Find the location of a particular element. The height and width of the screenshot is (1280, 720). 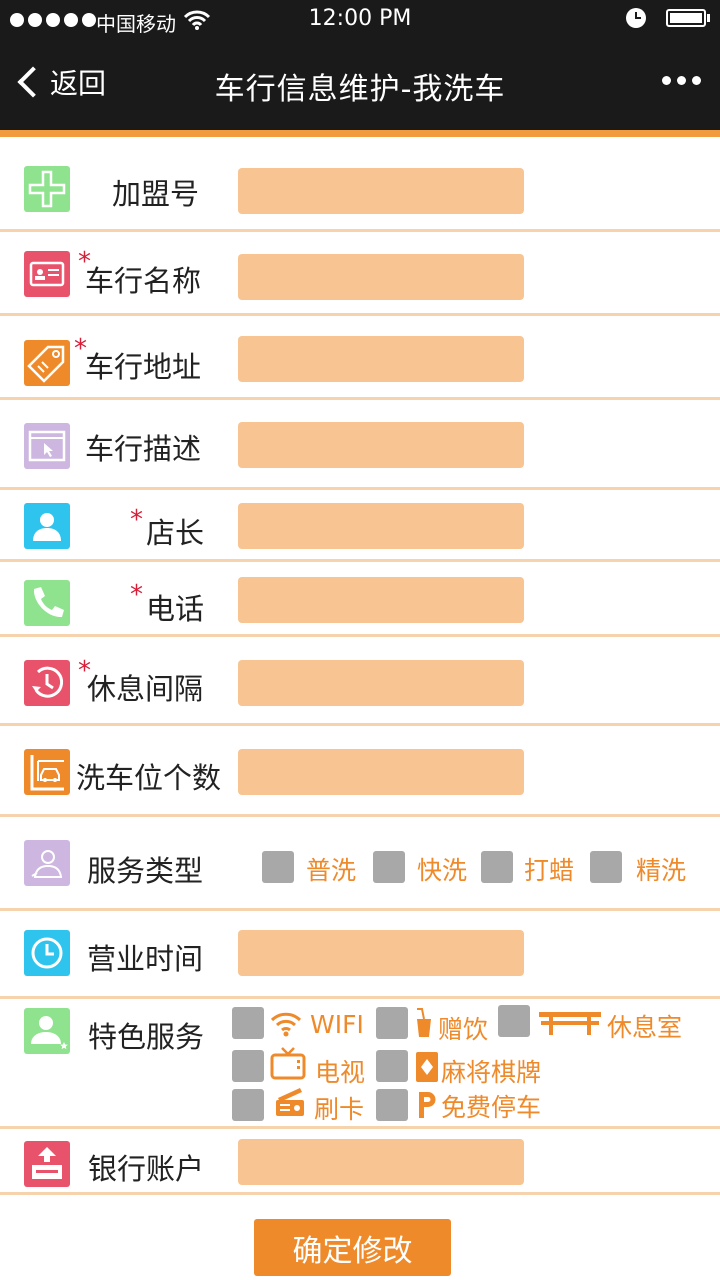

service-checkbox-wax is located at coordinates (497, 867).